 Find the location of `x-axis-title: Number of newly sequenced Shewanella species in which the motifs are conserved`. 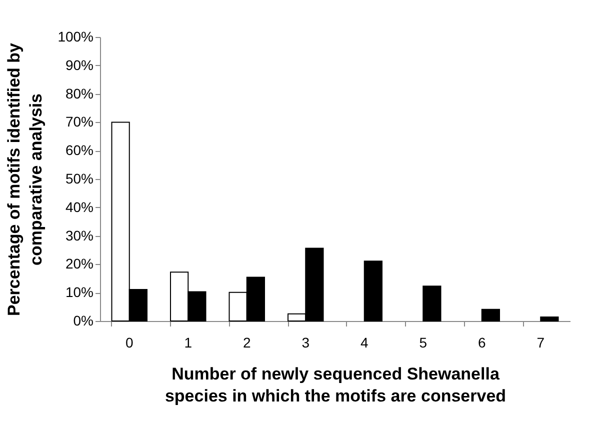

x-axis-title: Number of newly sequenced Shewanella species in which the motifs are conserved is located at coordinates (335, 385).